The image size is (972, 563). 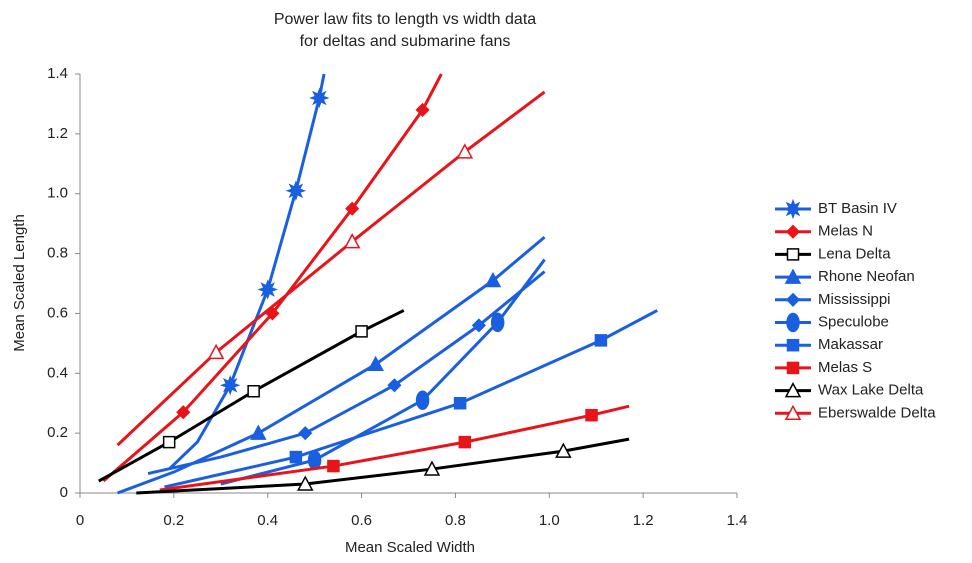 What do you see at coordinates (405, 41) in the screenshot?
I see `chart-title: for deltas and submarine fans` at bounding box center [405, 41].